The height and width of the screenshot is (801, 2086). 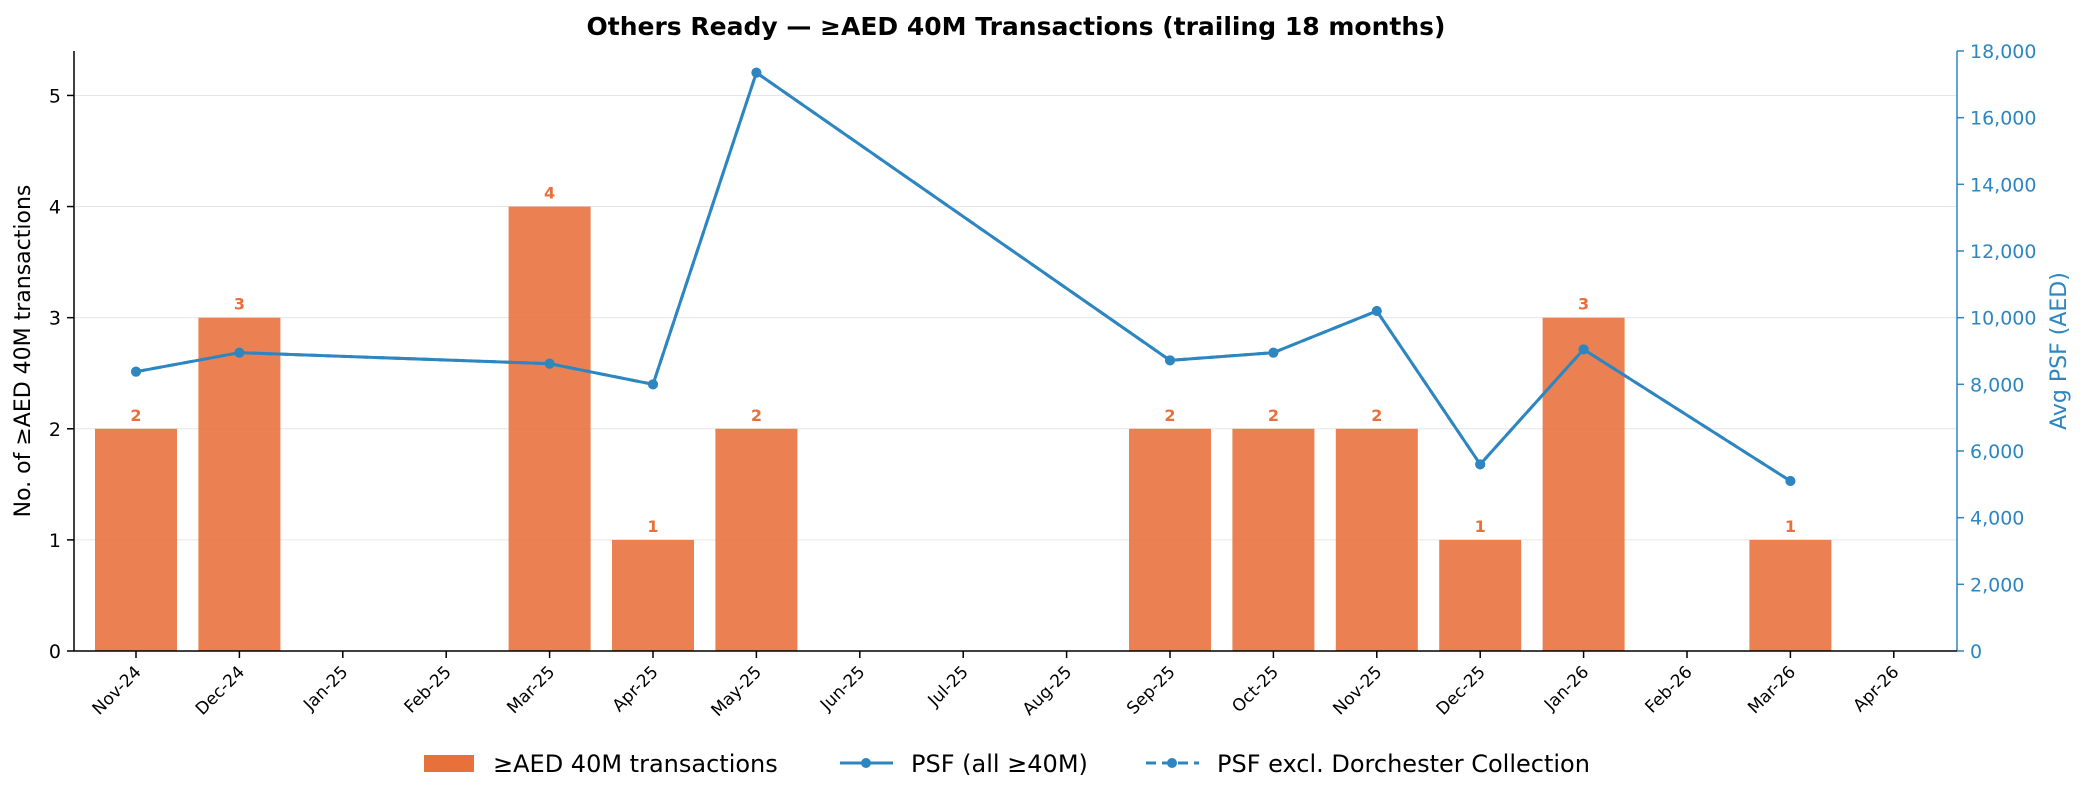 I want to click on x-tick-label: Sep-25, so click(x=1151, y=690).